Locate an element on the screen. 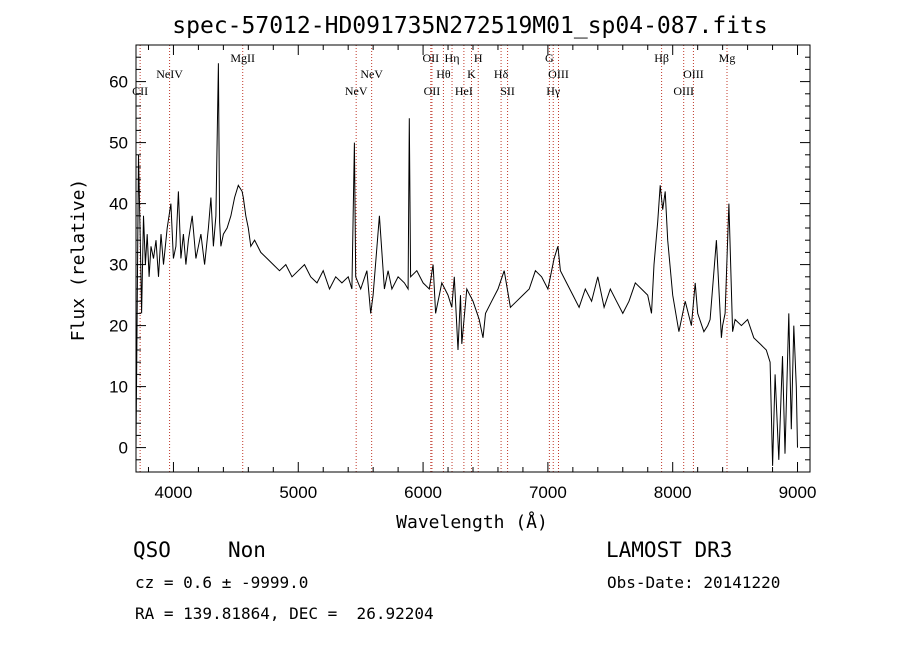 This screenshot has height=649, width=900. line-label: Hθ is located at coordinates (443, 74).